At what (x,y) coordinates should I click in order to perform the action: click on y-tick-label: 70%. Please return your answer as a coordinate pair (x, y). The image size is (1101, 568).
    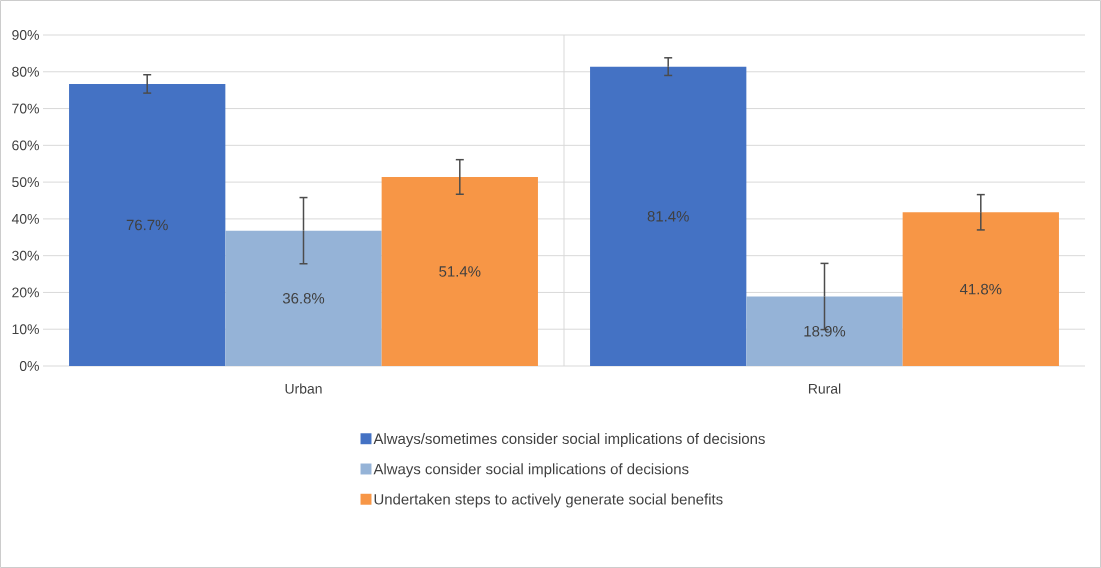
    Looking at the image, I should click on (25, 108).